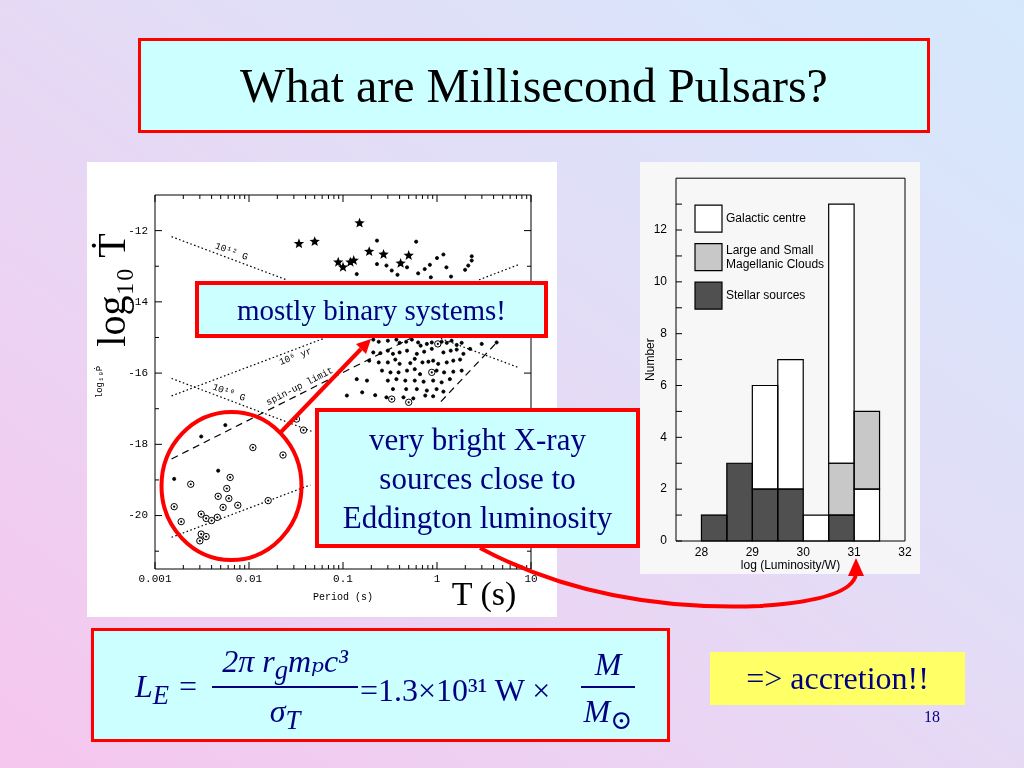  I want to click on y-axis-title: Number, so click(649, 359).